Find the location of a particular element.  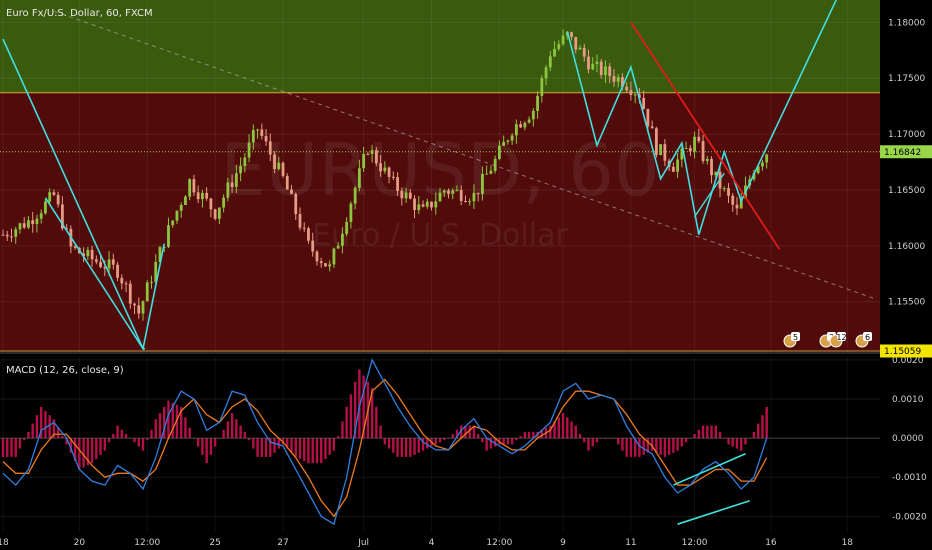

price-tick-label: 1.16500 is located at coordinates (906, 191).